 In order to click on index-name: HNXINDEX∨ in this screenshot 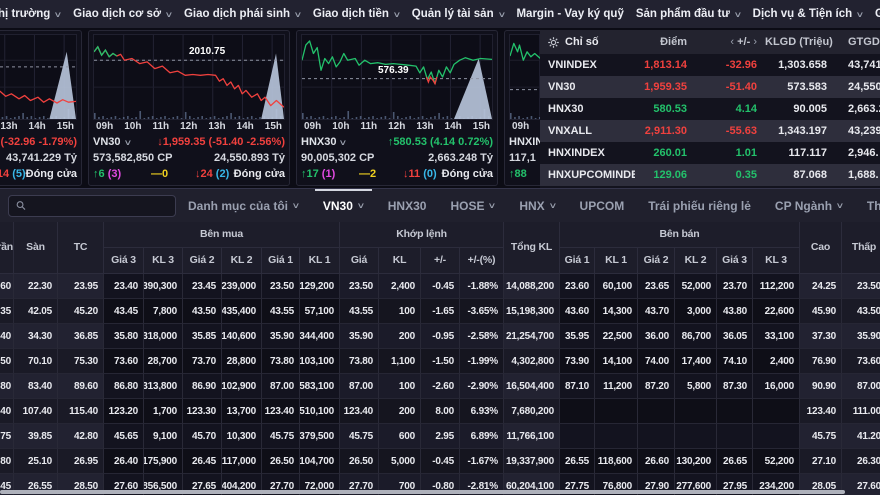, I will do `click(524, 142)`.